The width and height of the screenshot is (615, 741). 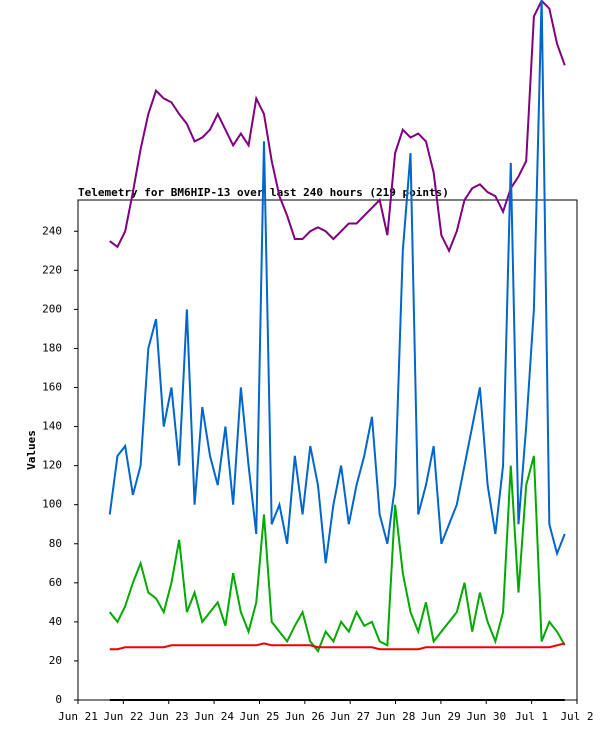 I want to click on y-tick-label: 160, so click(x=52, y=387).